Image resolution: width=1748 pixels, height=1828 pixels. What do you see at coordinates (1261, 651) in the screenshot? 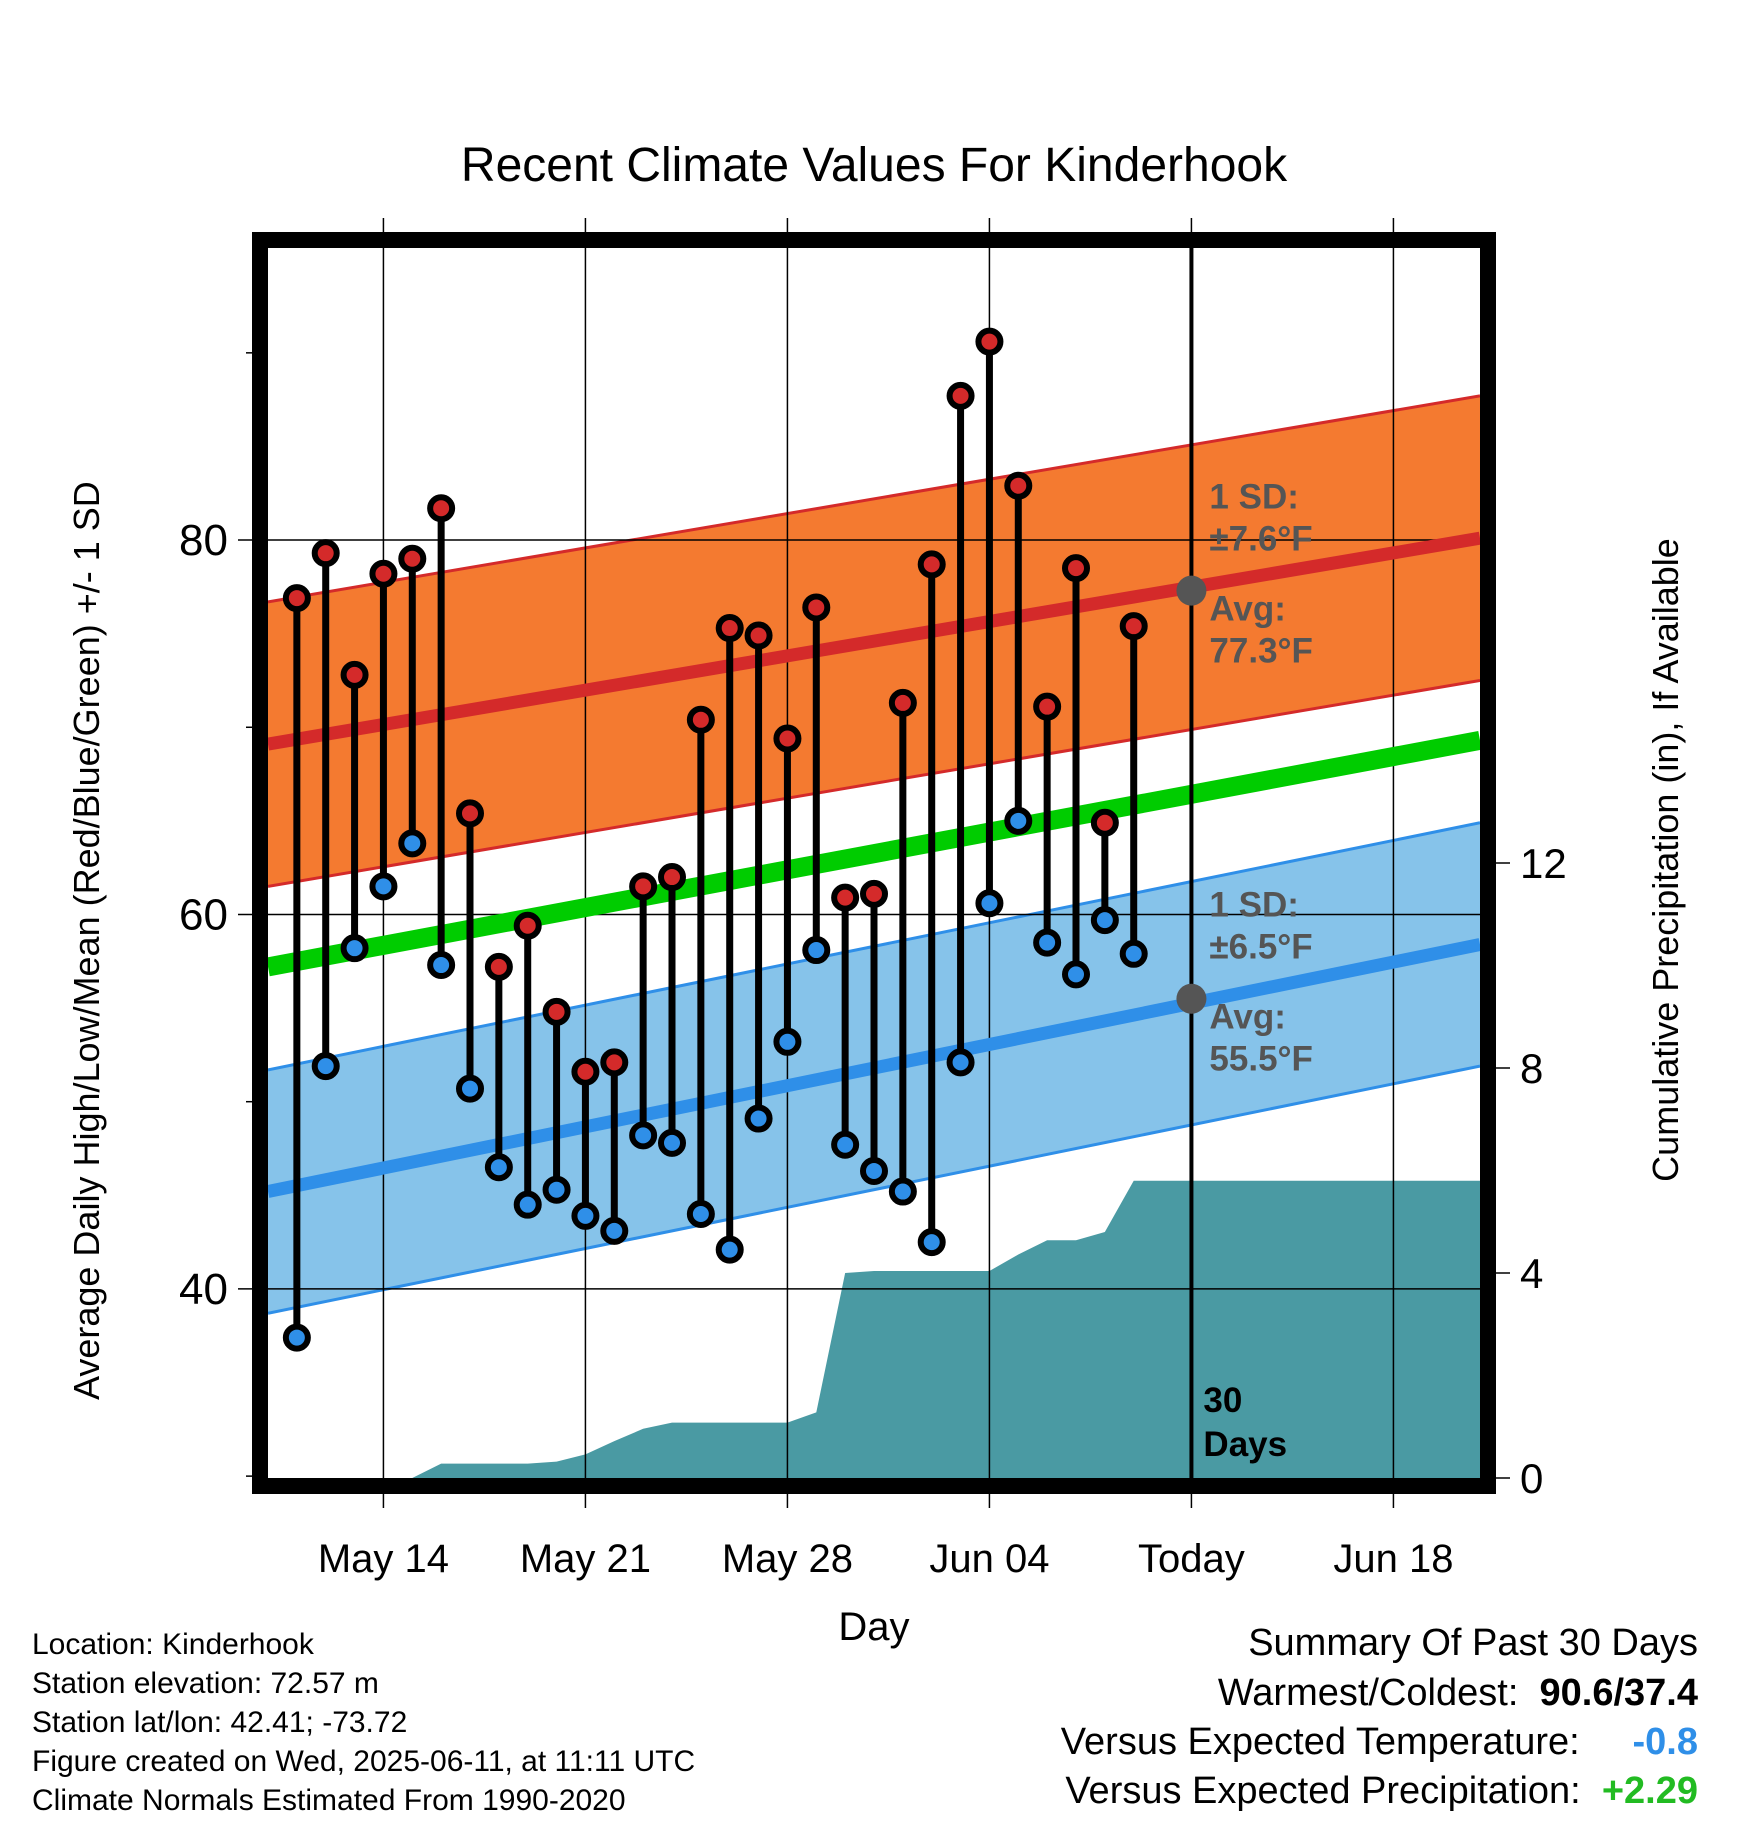
I see `high-avg-value: 77.3°F` at bounding box center [1261, 651].